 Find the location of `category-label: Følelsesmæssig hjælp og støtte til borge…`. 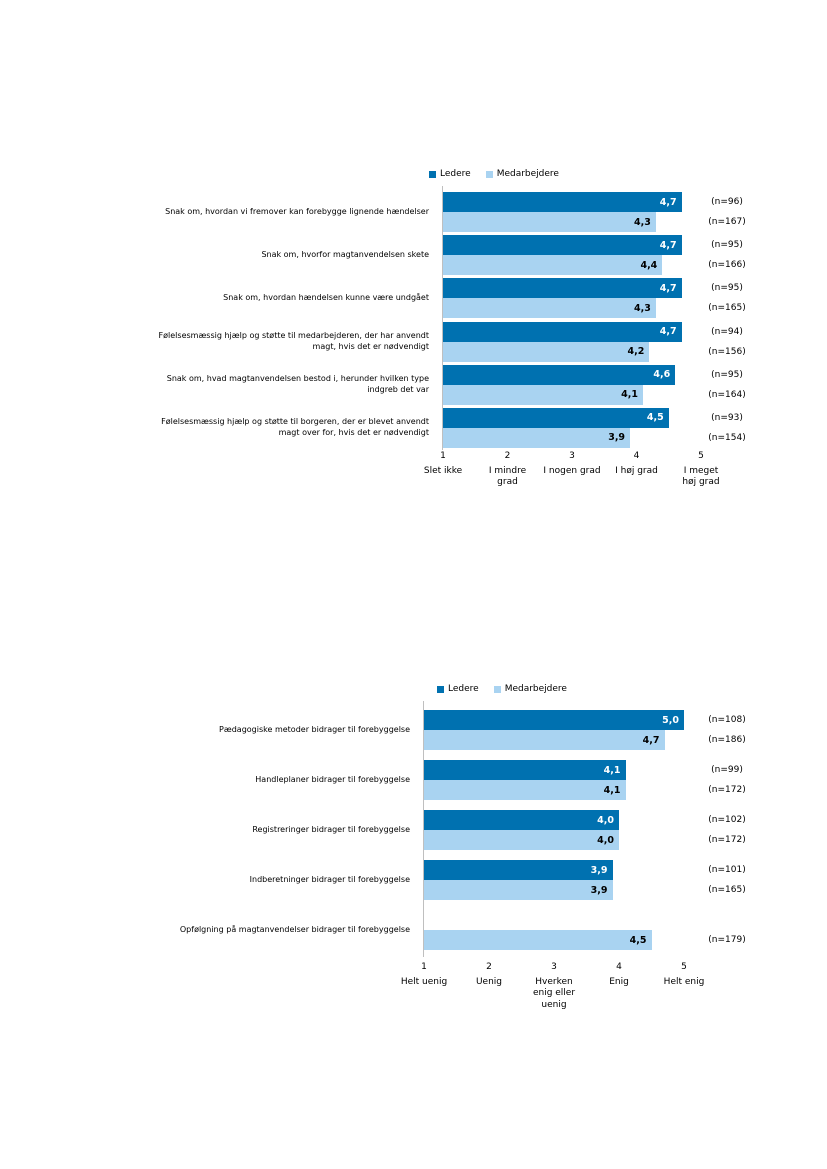

category-label: Følelsesmæssig hjælp og støtte til borge… is located at coordinates (295, 427).